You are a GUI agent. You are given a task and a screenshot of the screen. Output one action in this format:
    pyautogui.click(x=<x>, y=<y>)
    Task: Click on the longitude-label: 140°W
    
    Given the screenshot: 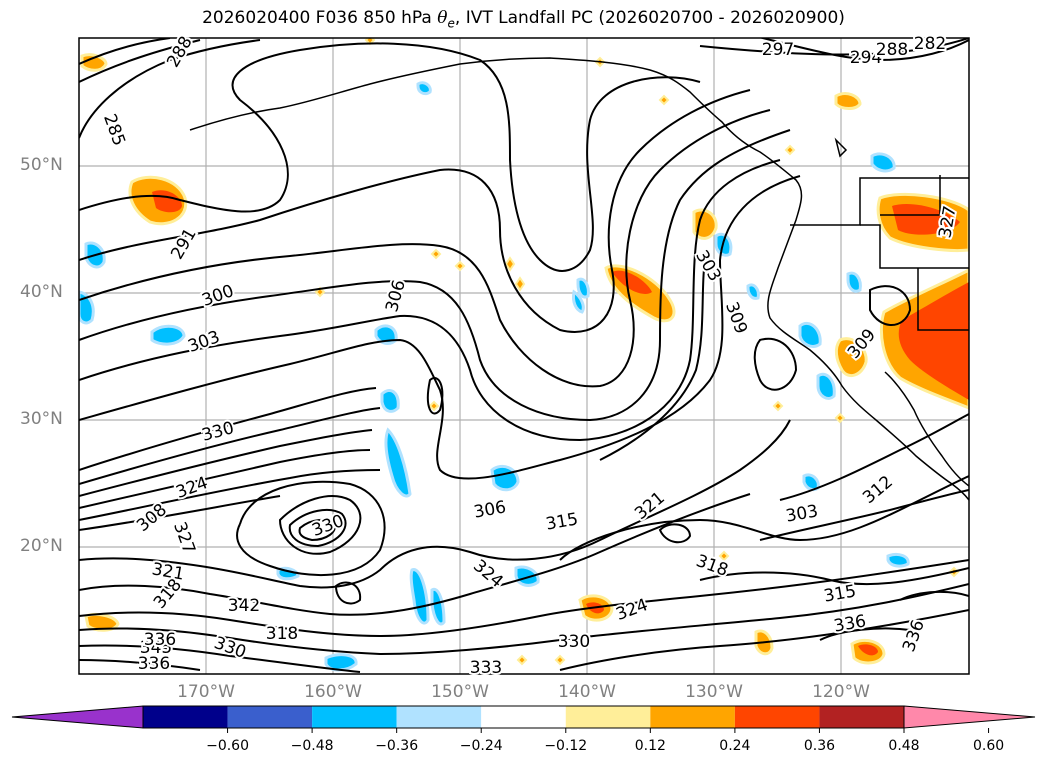 What is the action you would take?
    pyautogui.click(x=587, y=692)
    